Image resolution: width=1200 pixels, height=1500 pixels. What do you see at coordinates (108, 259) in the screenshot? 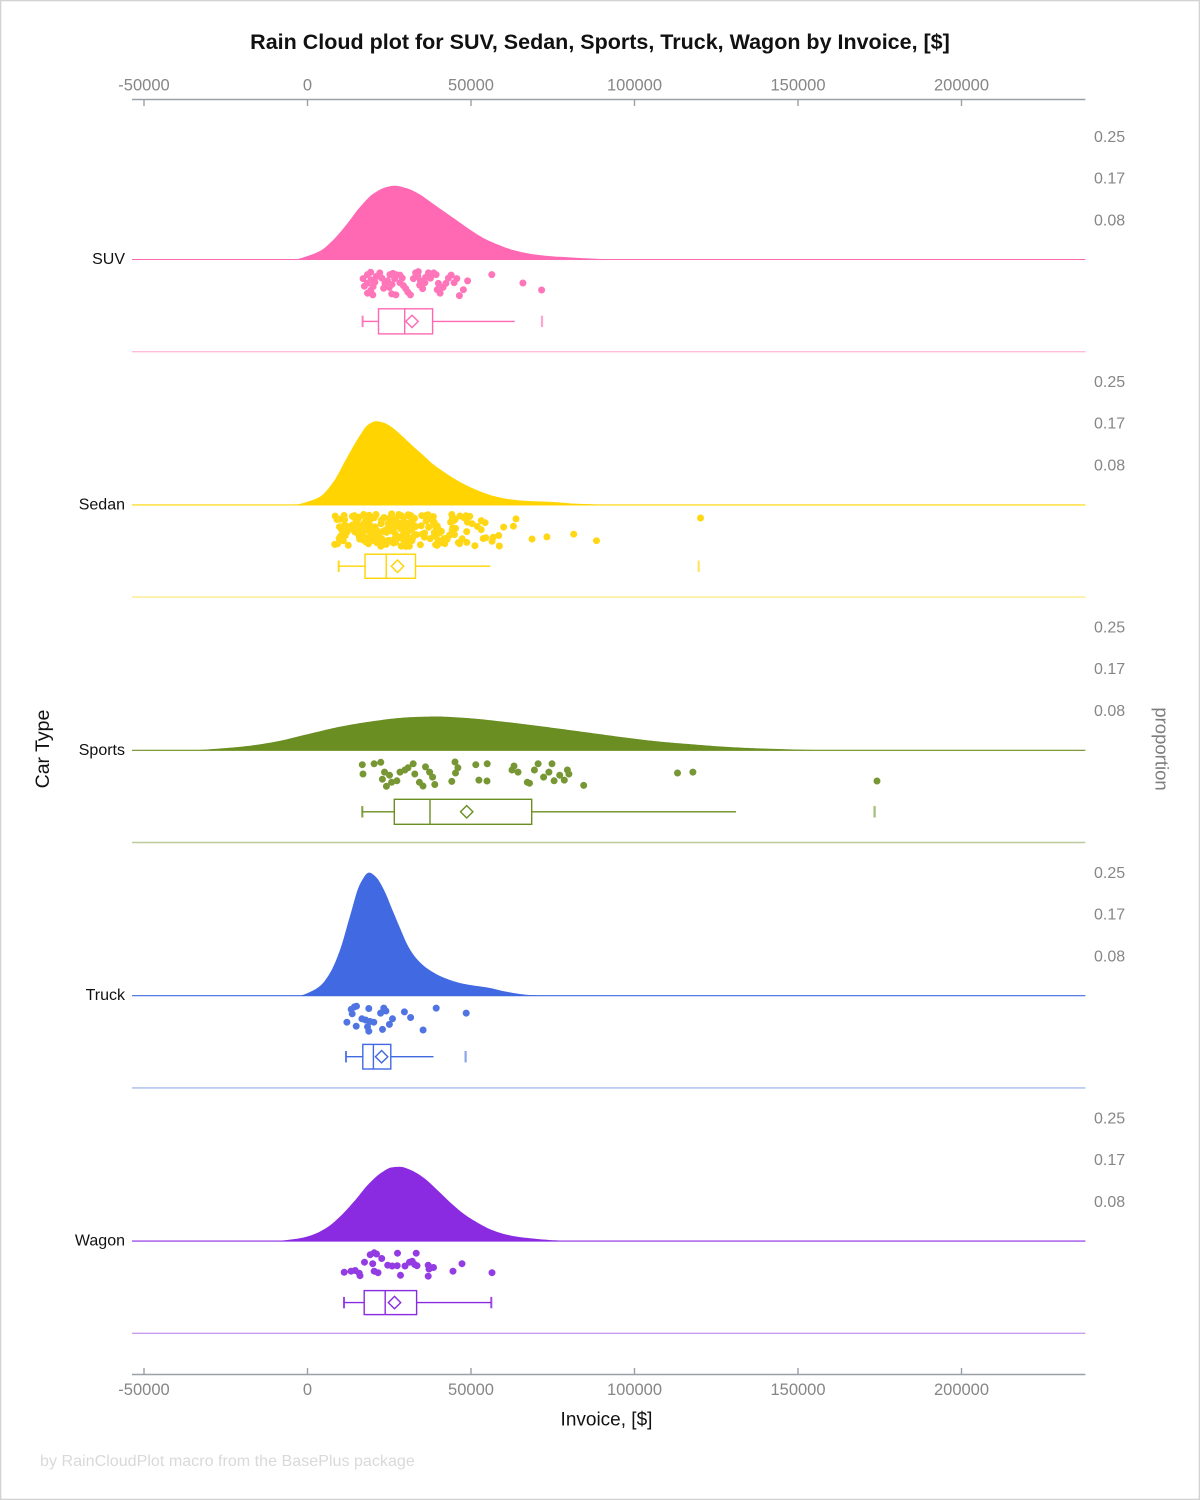
I see `svg-text: SUV` at bounding box center [108, 259].